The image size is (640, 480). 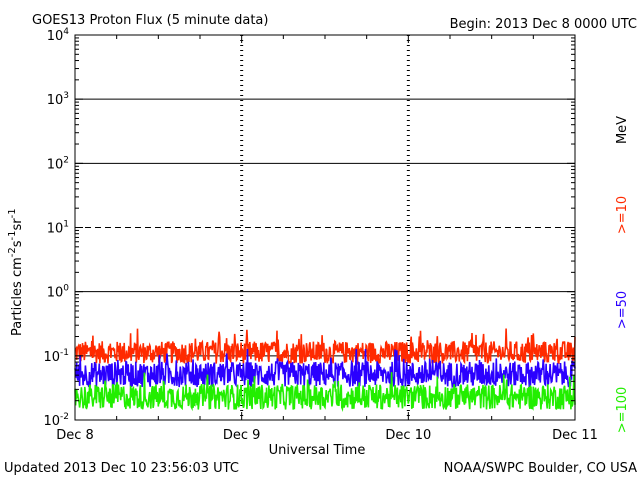 I want to click on y-tick-label-0: 10⁻², so click(x=56, y=420).